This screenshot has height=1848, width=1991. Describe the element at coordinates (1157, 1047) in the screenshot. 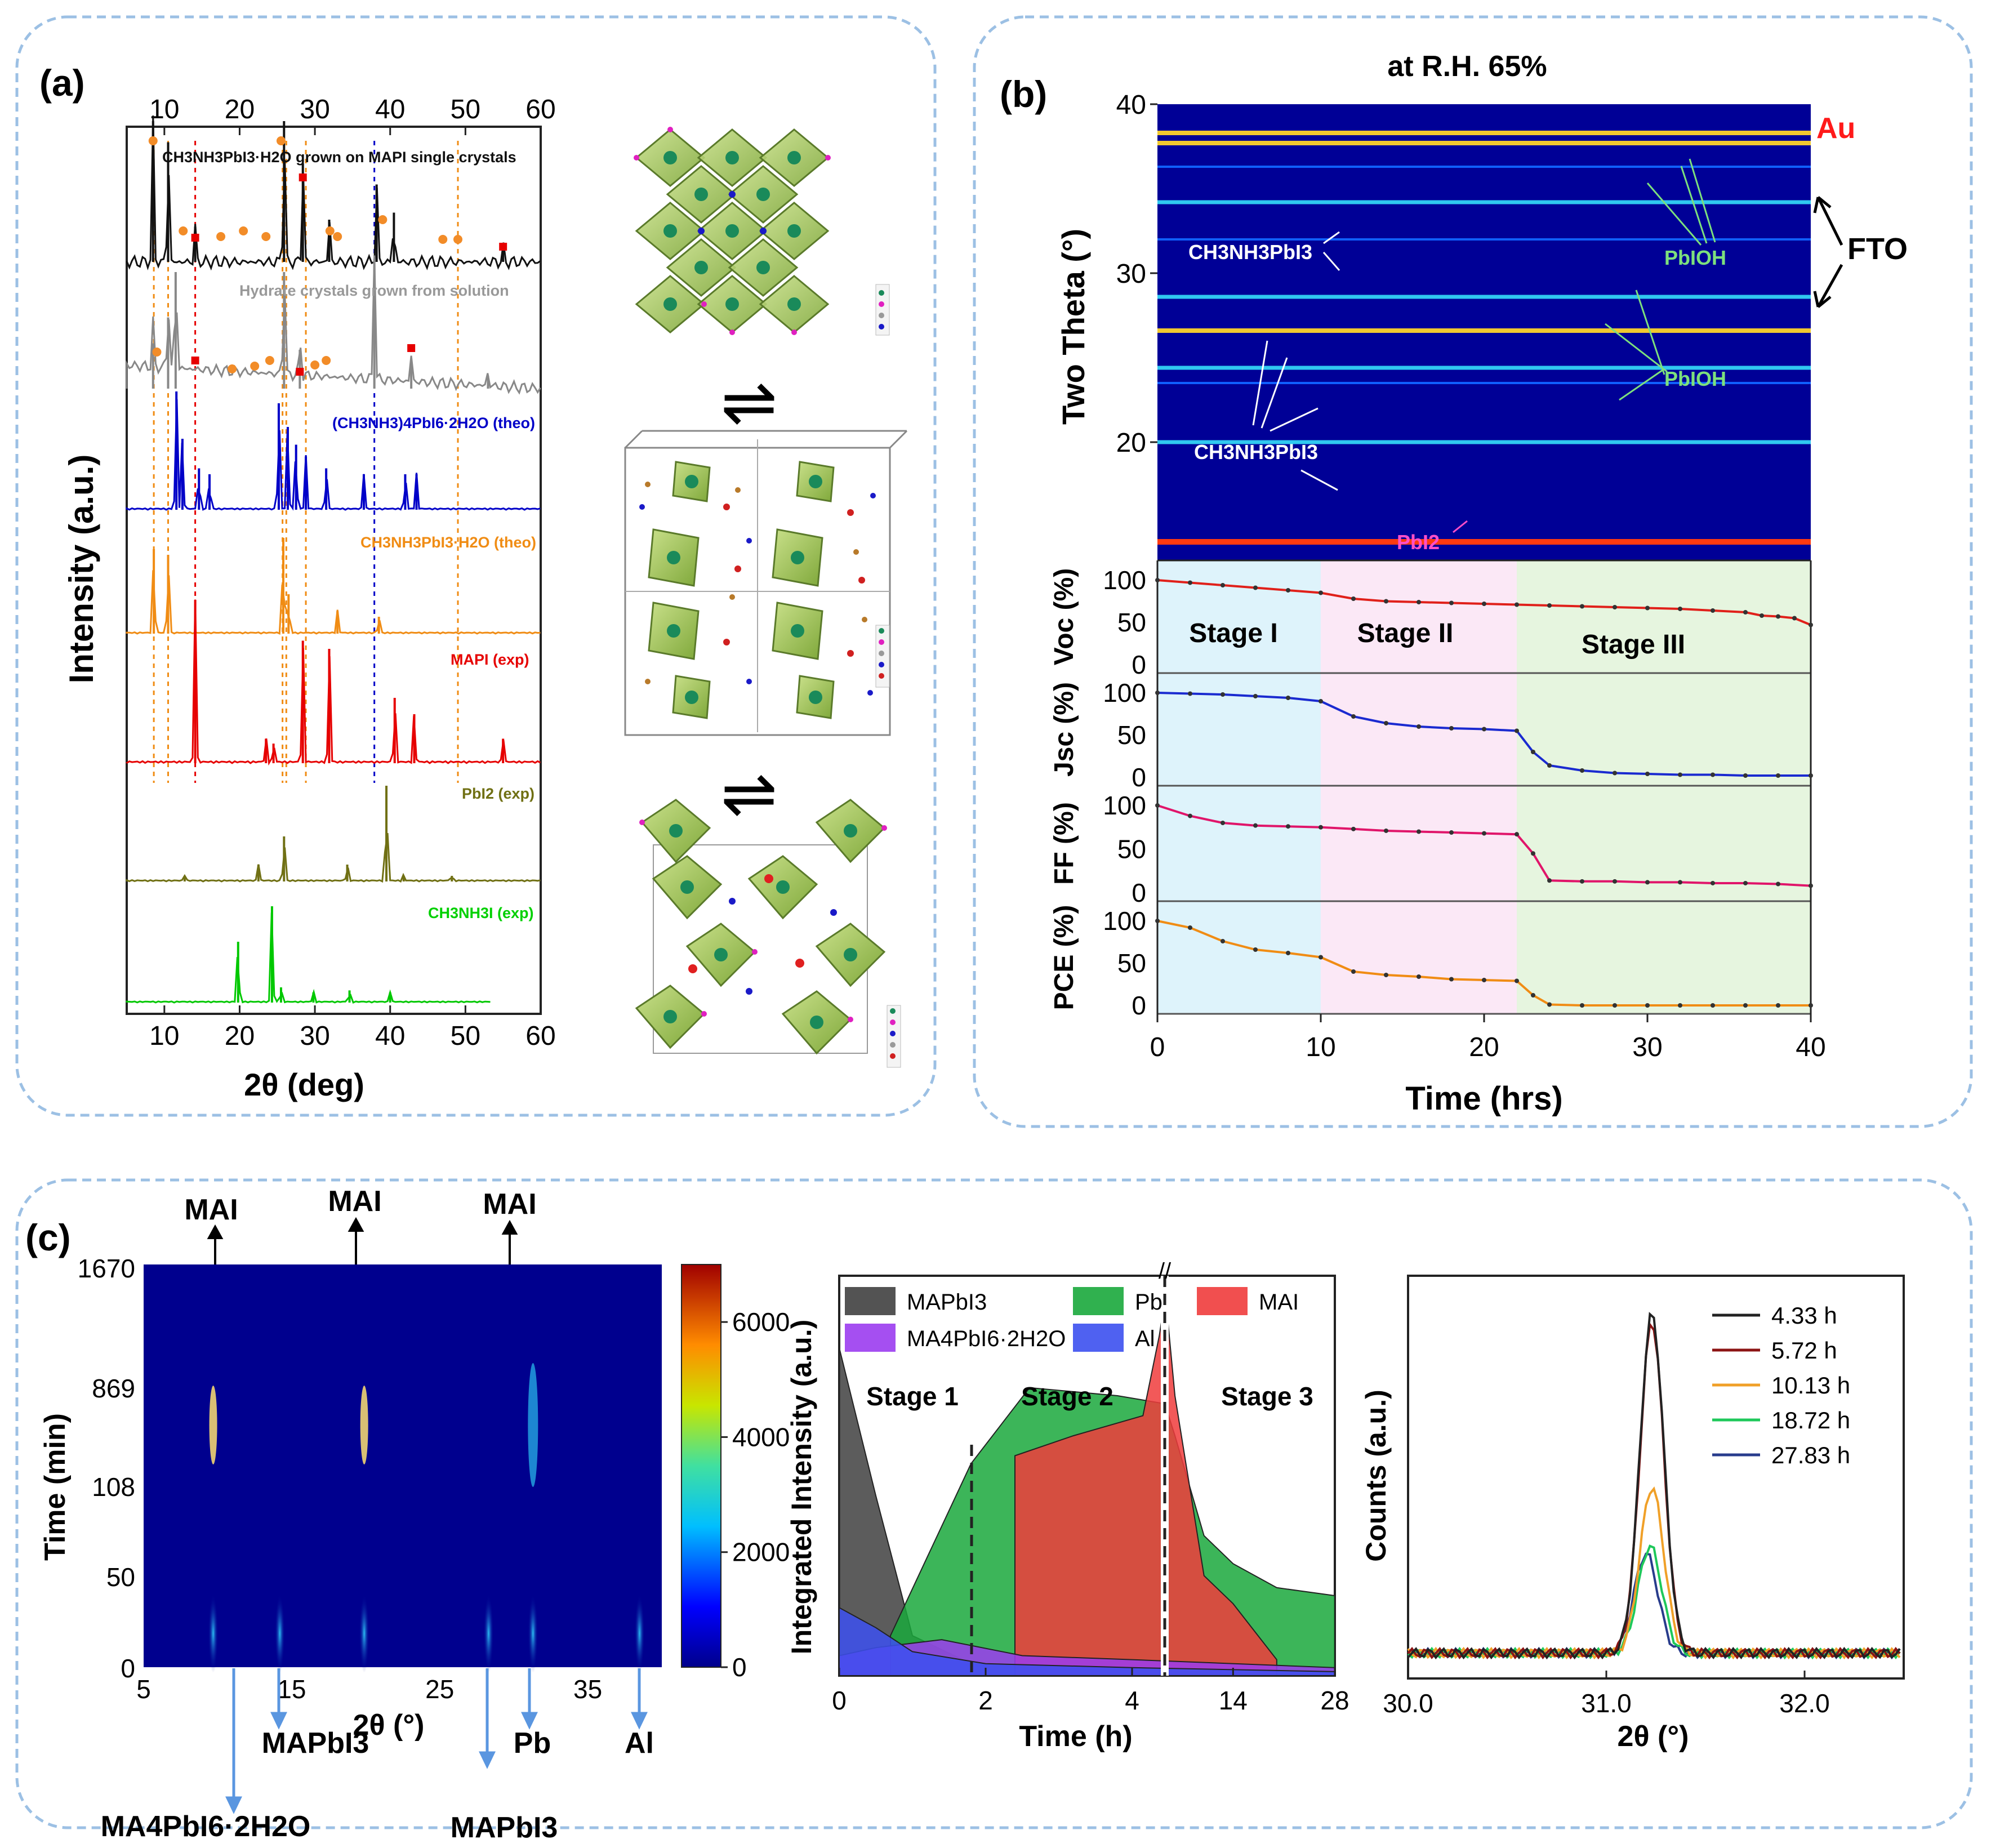

I see `b-xtick-0: 0` at that location.